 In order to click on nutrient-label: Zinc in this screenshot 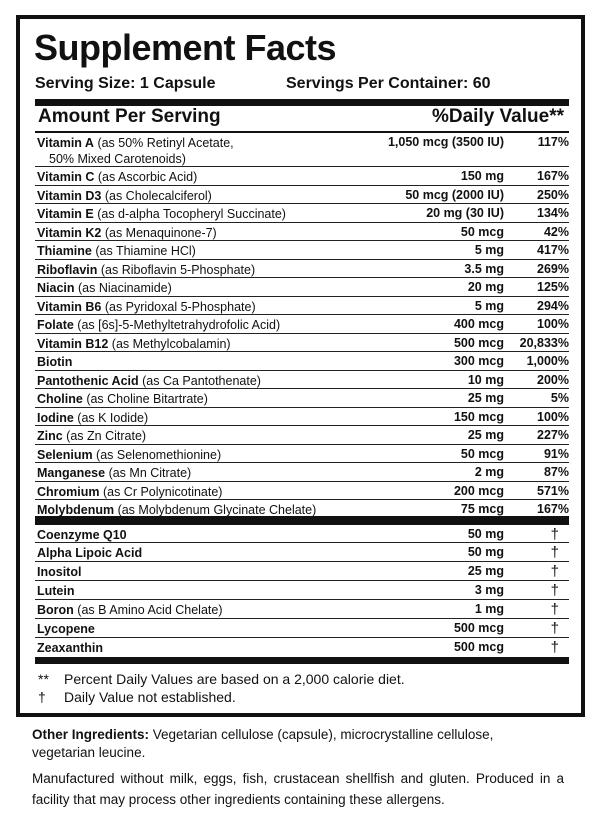, I will do `click(50, 436)`.